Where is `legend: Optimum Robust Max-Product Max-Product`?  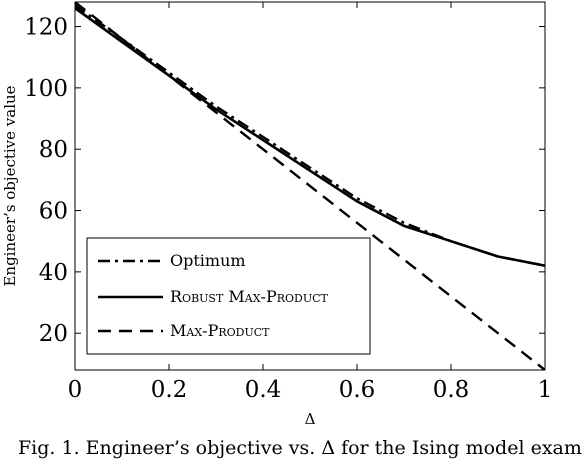
legend: Optimum Robust Max-Product Max-Product is located at coordinates (228, 296).